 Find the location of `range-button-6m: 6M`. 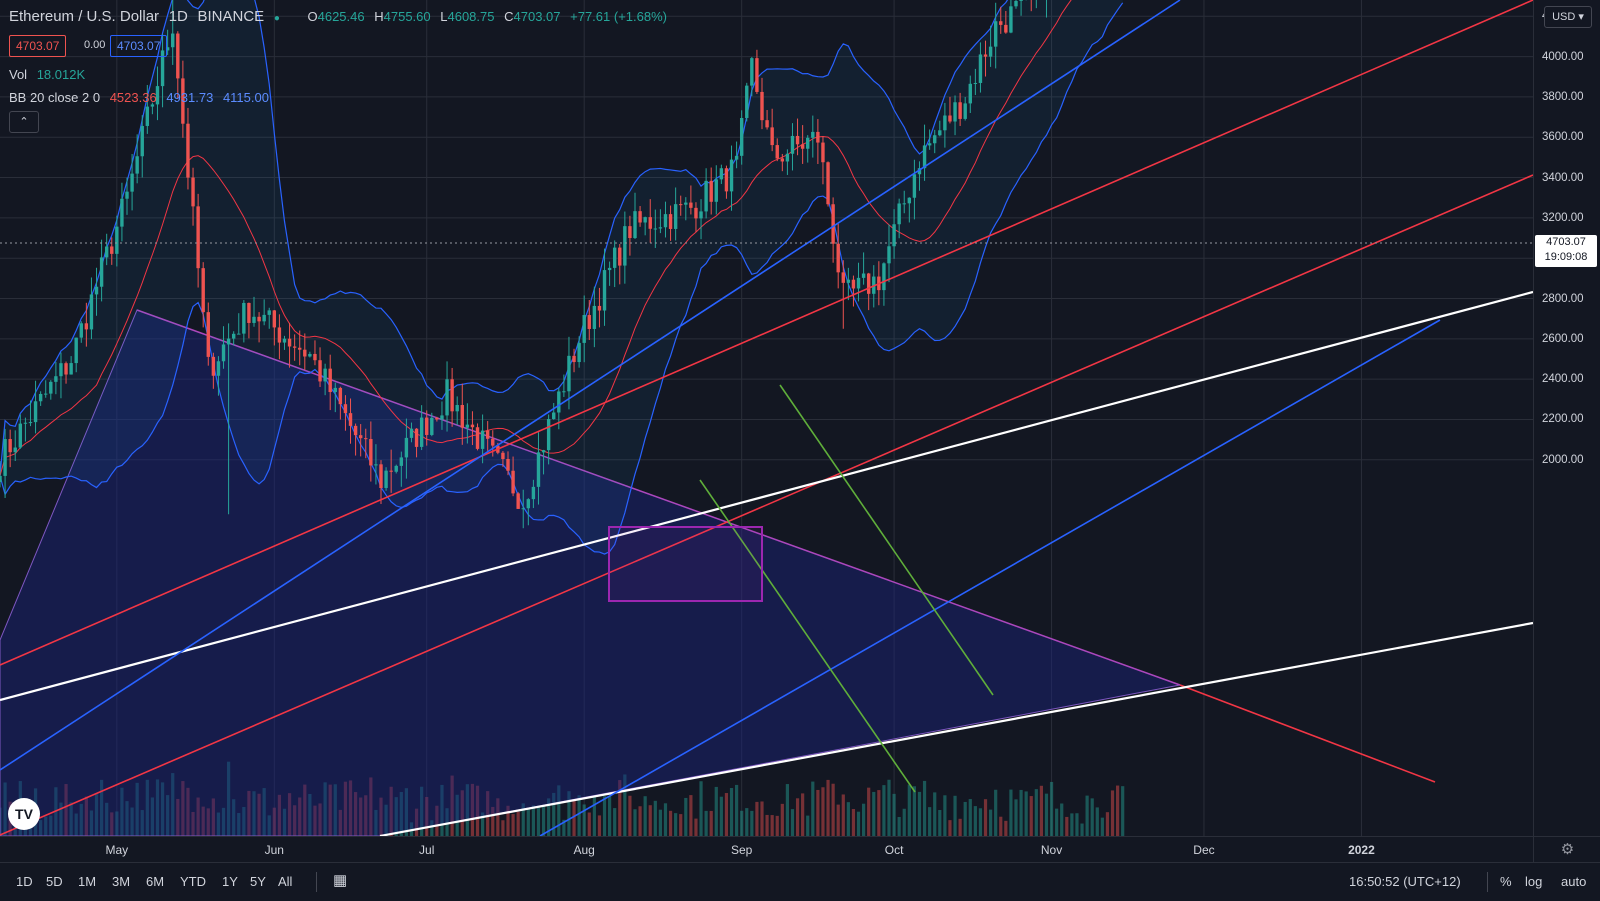

range-button-6m: 6M is located at coordinates (155, 881).